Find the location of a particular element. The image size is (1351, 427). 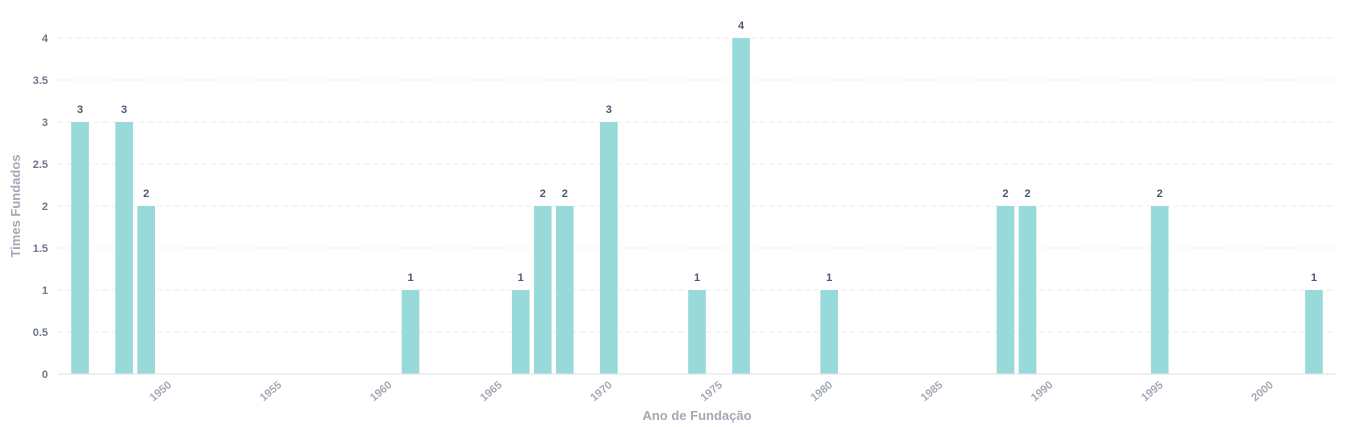

y-tick-label: 0 is located at coordinates (45, 375).